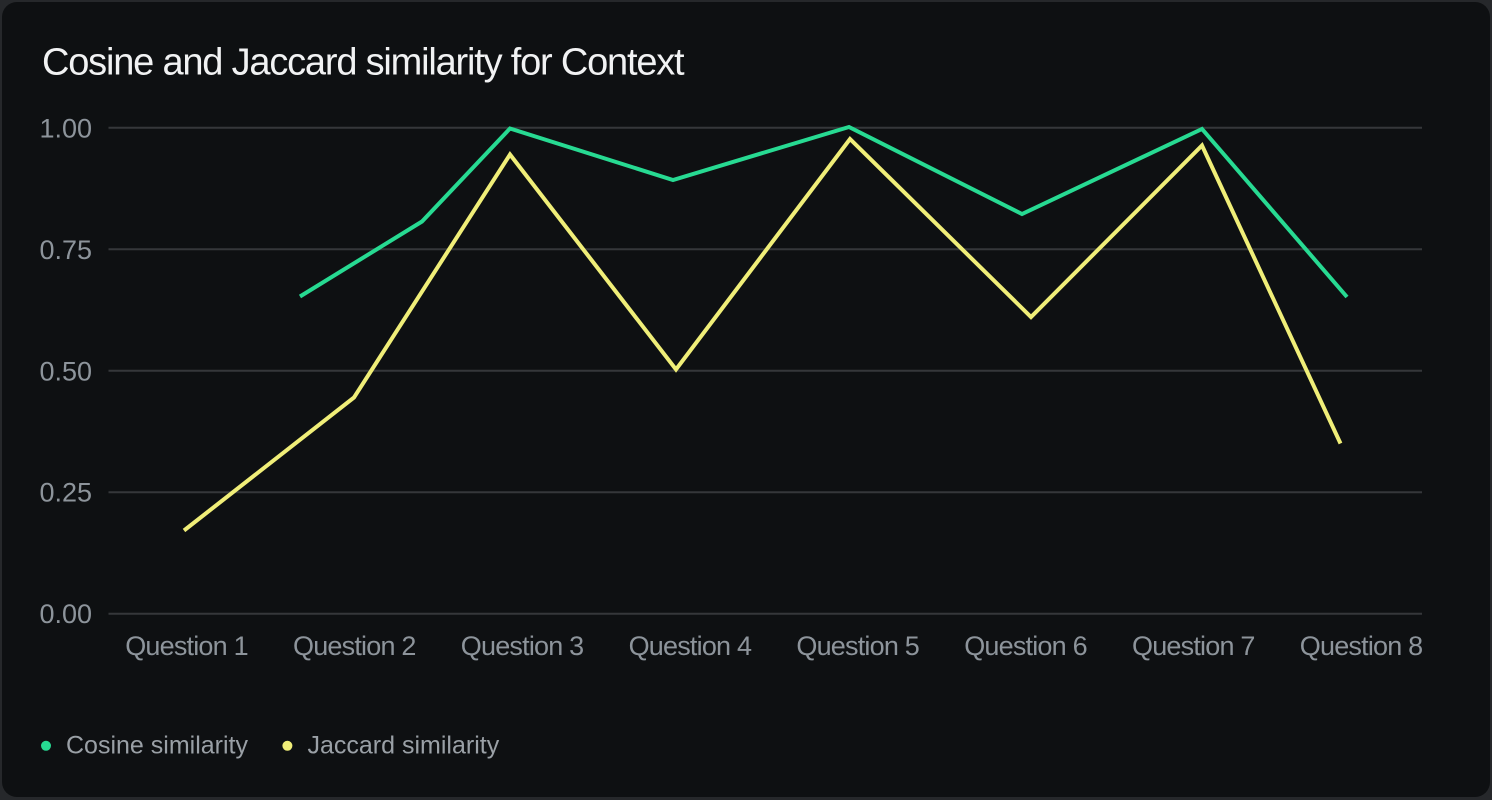 Image resolution: width=1492 pixels, height=800 pixels. Describe the element at coordinates (690, 646) in the screenshot. I see `svg-text: Question 4` at that location.